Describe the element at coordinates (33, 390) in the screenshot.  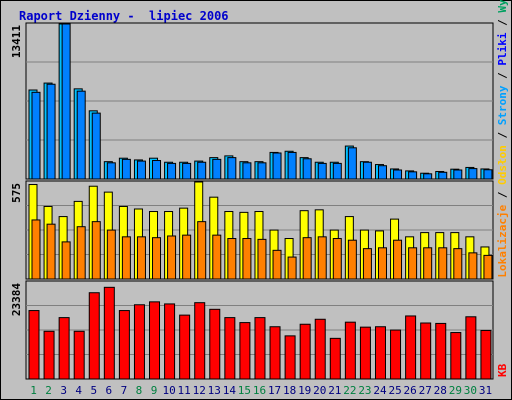
I see `x-tick-label: 1` at that location.